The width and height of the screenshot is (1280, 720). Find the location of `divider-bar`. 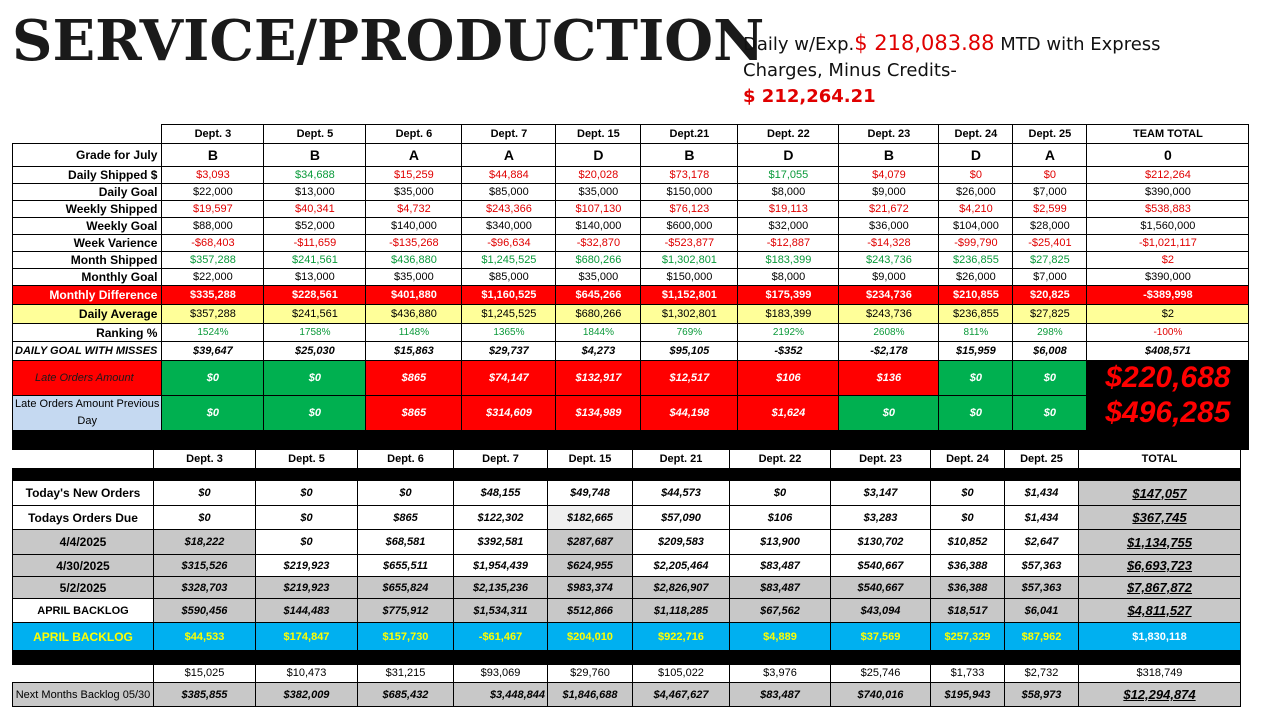

divider-bar is located at coordinates (626, 474).